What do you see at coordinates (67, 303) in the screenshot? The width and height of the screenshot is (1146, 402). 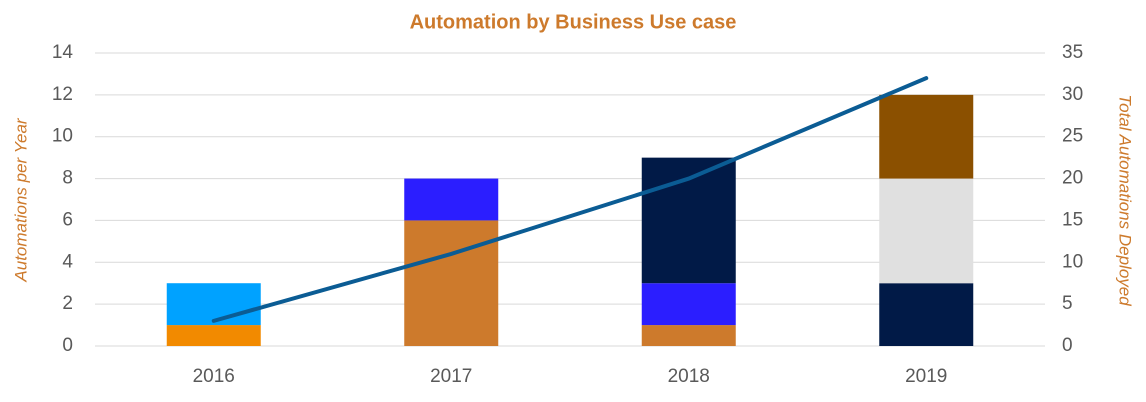 I see `y-tick-label: 2` at bounding box center [67, 303].